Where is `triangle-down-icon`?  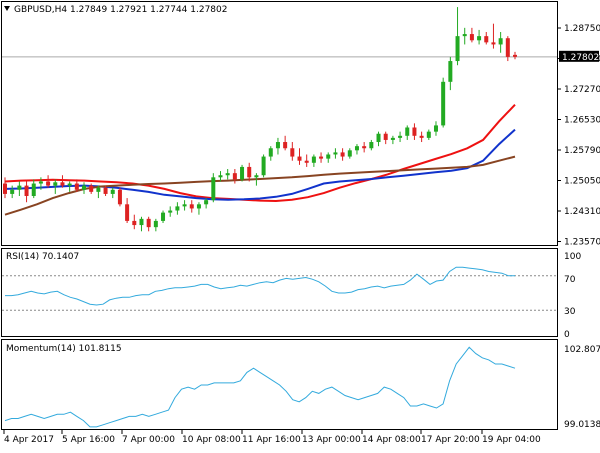
triangle-down-icon is located at coordinates (7, 8).